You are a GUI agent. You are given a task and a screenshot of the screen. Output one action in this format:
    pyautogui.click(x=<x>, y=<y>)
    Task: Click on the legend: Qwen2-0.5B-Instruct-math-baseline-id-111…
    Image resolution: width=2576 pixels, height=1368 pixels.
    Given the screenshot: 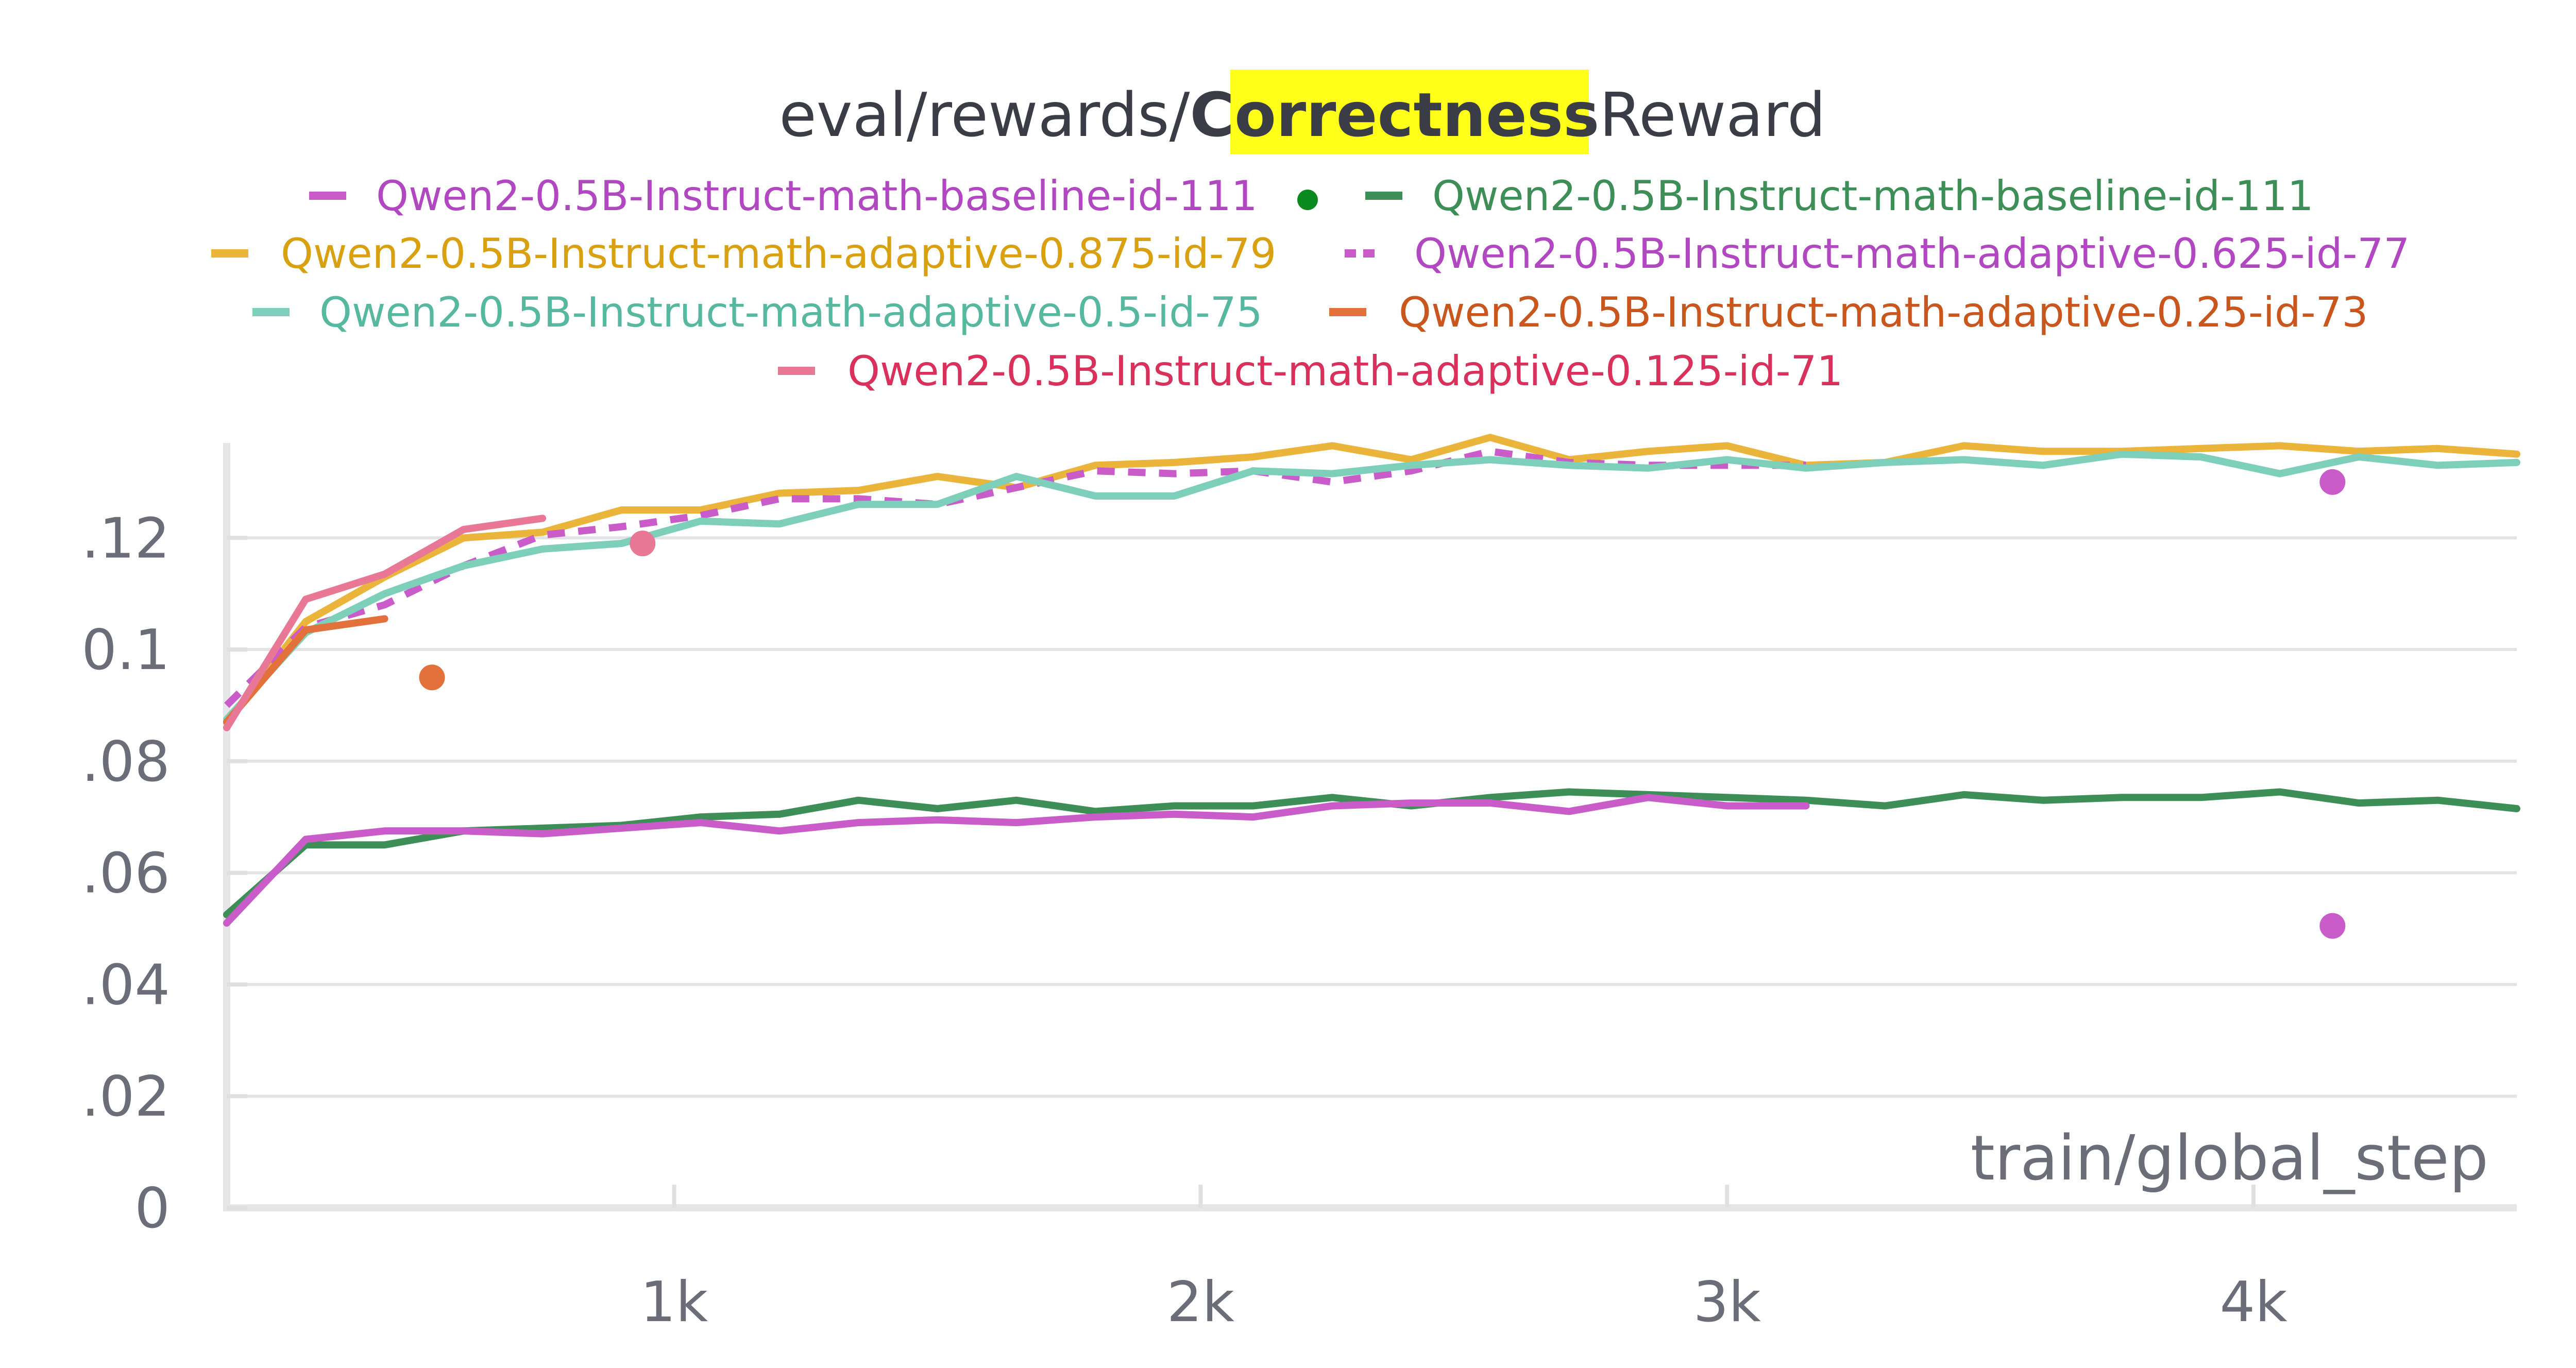 What is the action you would take?
    pyautogui.click(x=1310, y=283)
    